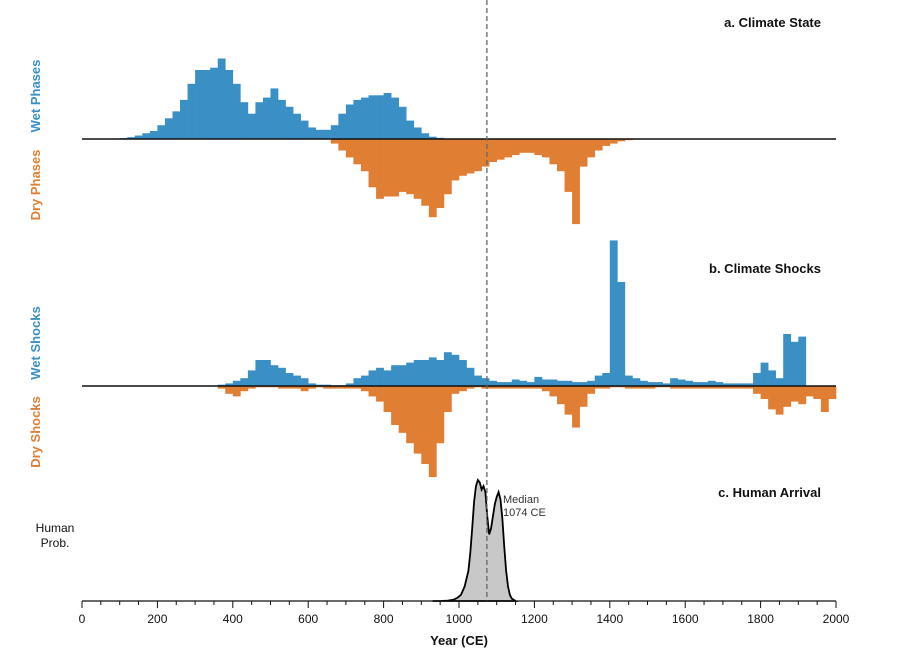 Image resolution: width=900 pixels, height=663 pixels. I want to click on human-arrival-density, so click(475, 540).